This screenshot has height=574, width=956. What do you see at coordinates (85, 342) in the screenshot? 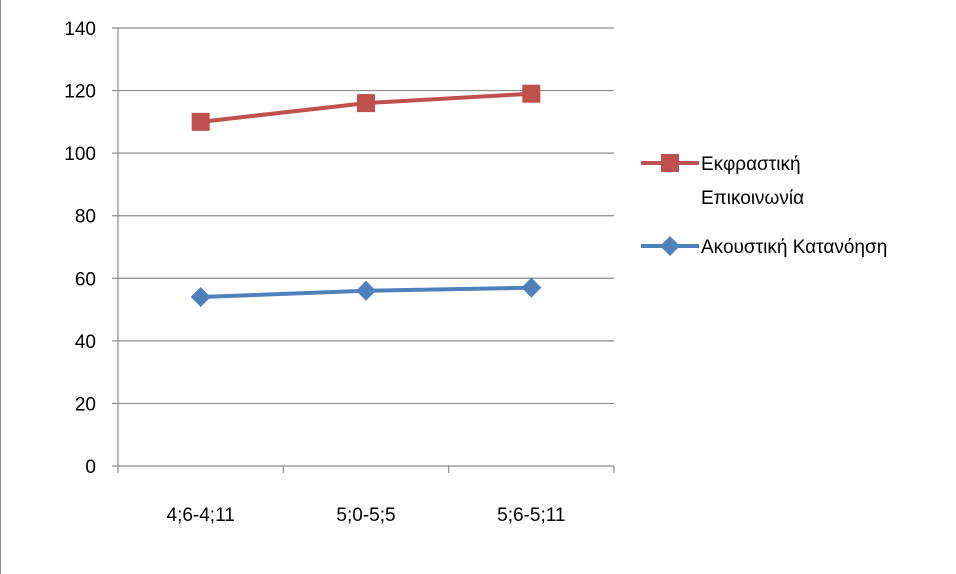
I see `y-tick-label: 40` at bounding box center [85, 342].